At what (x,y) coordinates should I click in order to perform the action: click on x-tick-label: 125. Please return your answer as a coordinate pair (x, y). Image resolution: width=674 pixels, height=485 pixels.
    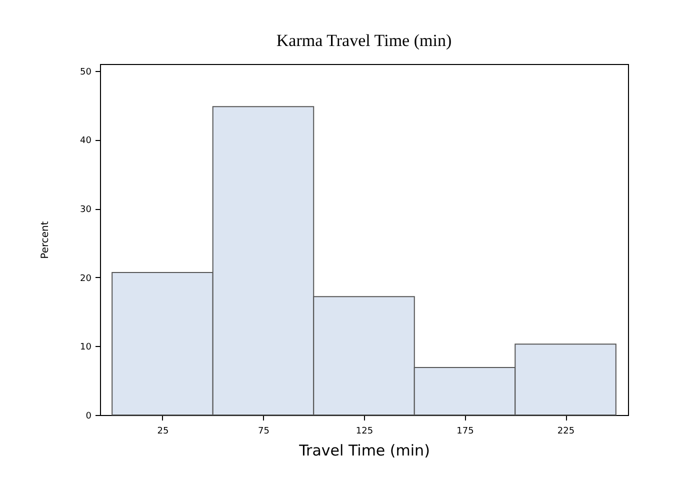
    Looking at the image, I should click on (365, 431).